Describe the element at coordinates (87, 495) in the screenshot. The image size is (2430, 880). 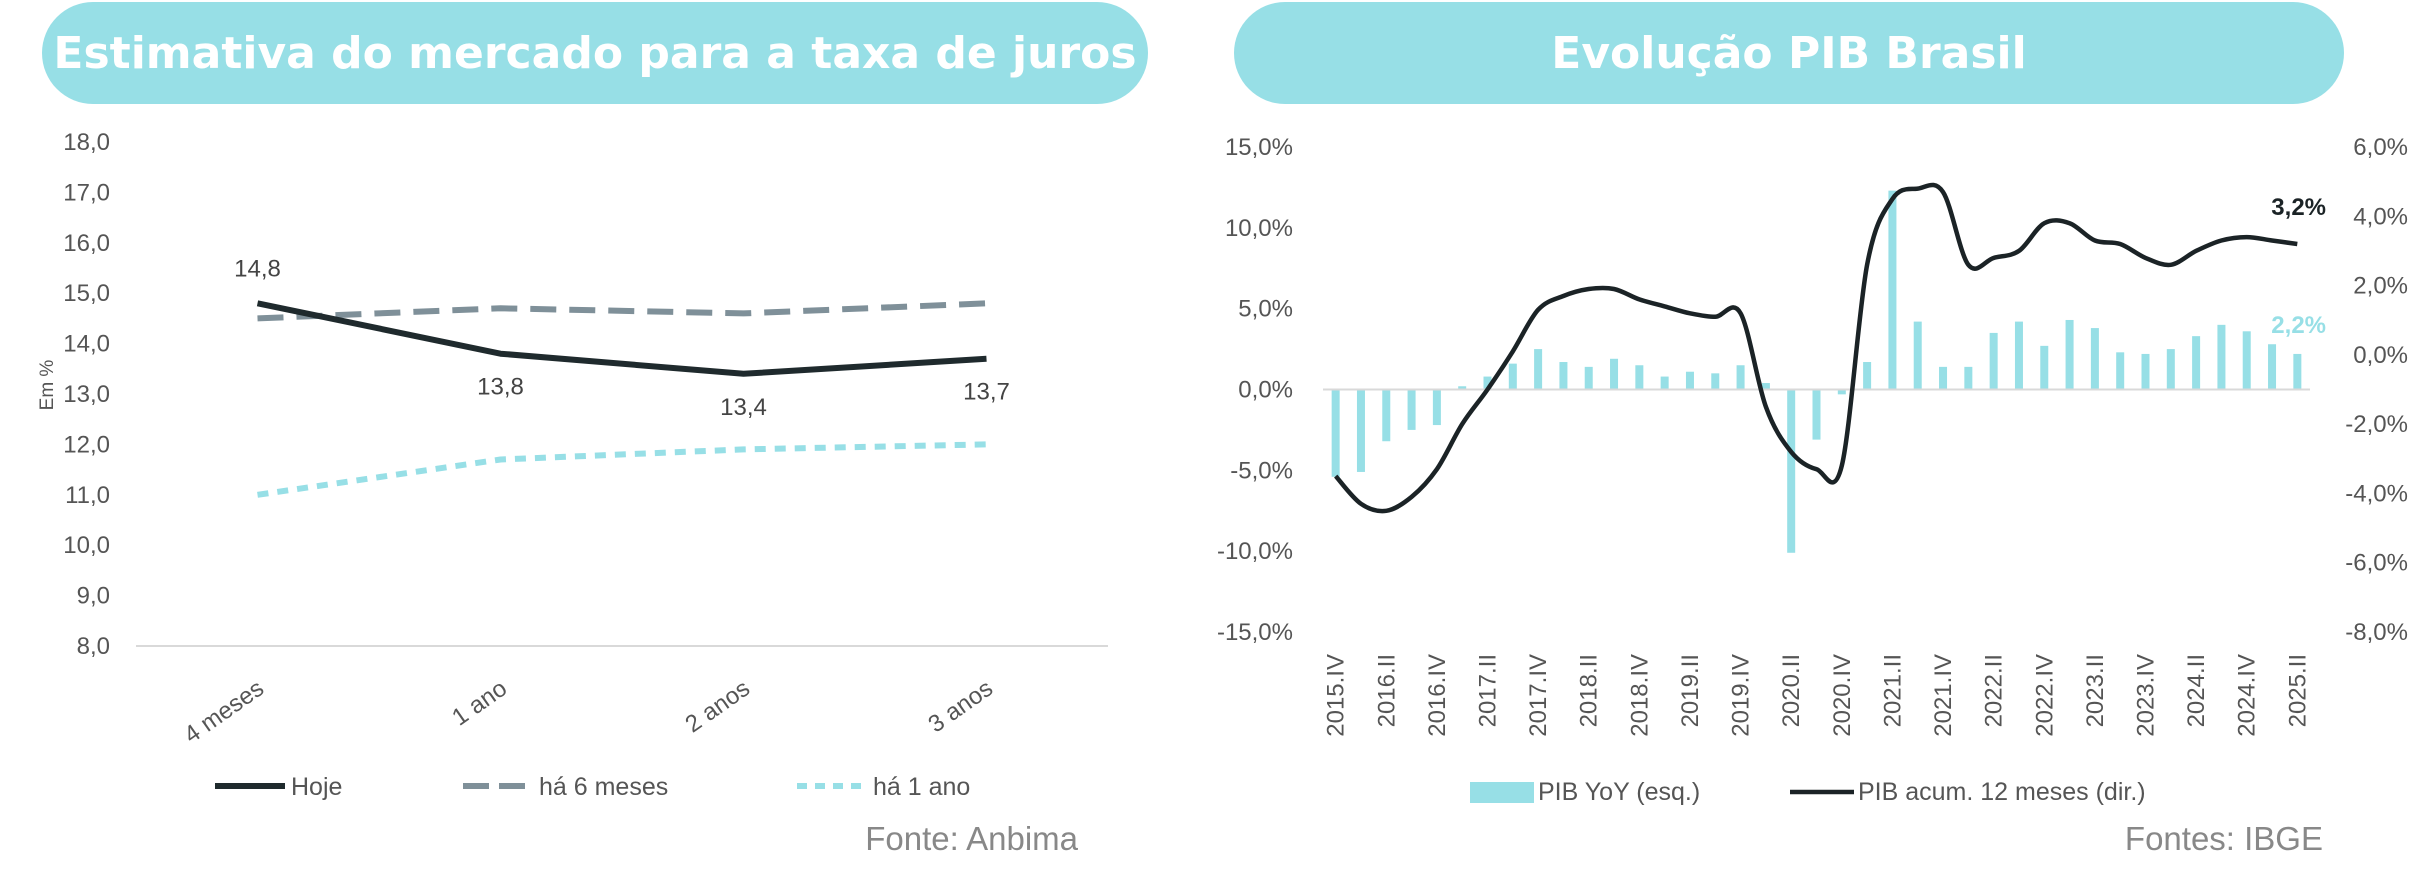
I see `left-y-tick-label: 11,0` at that location.